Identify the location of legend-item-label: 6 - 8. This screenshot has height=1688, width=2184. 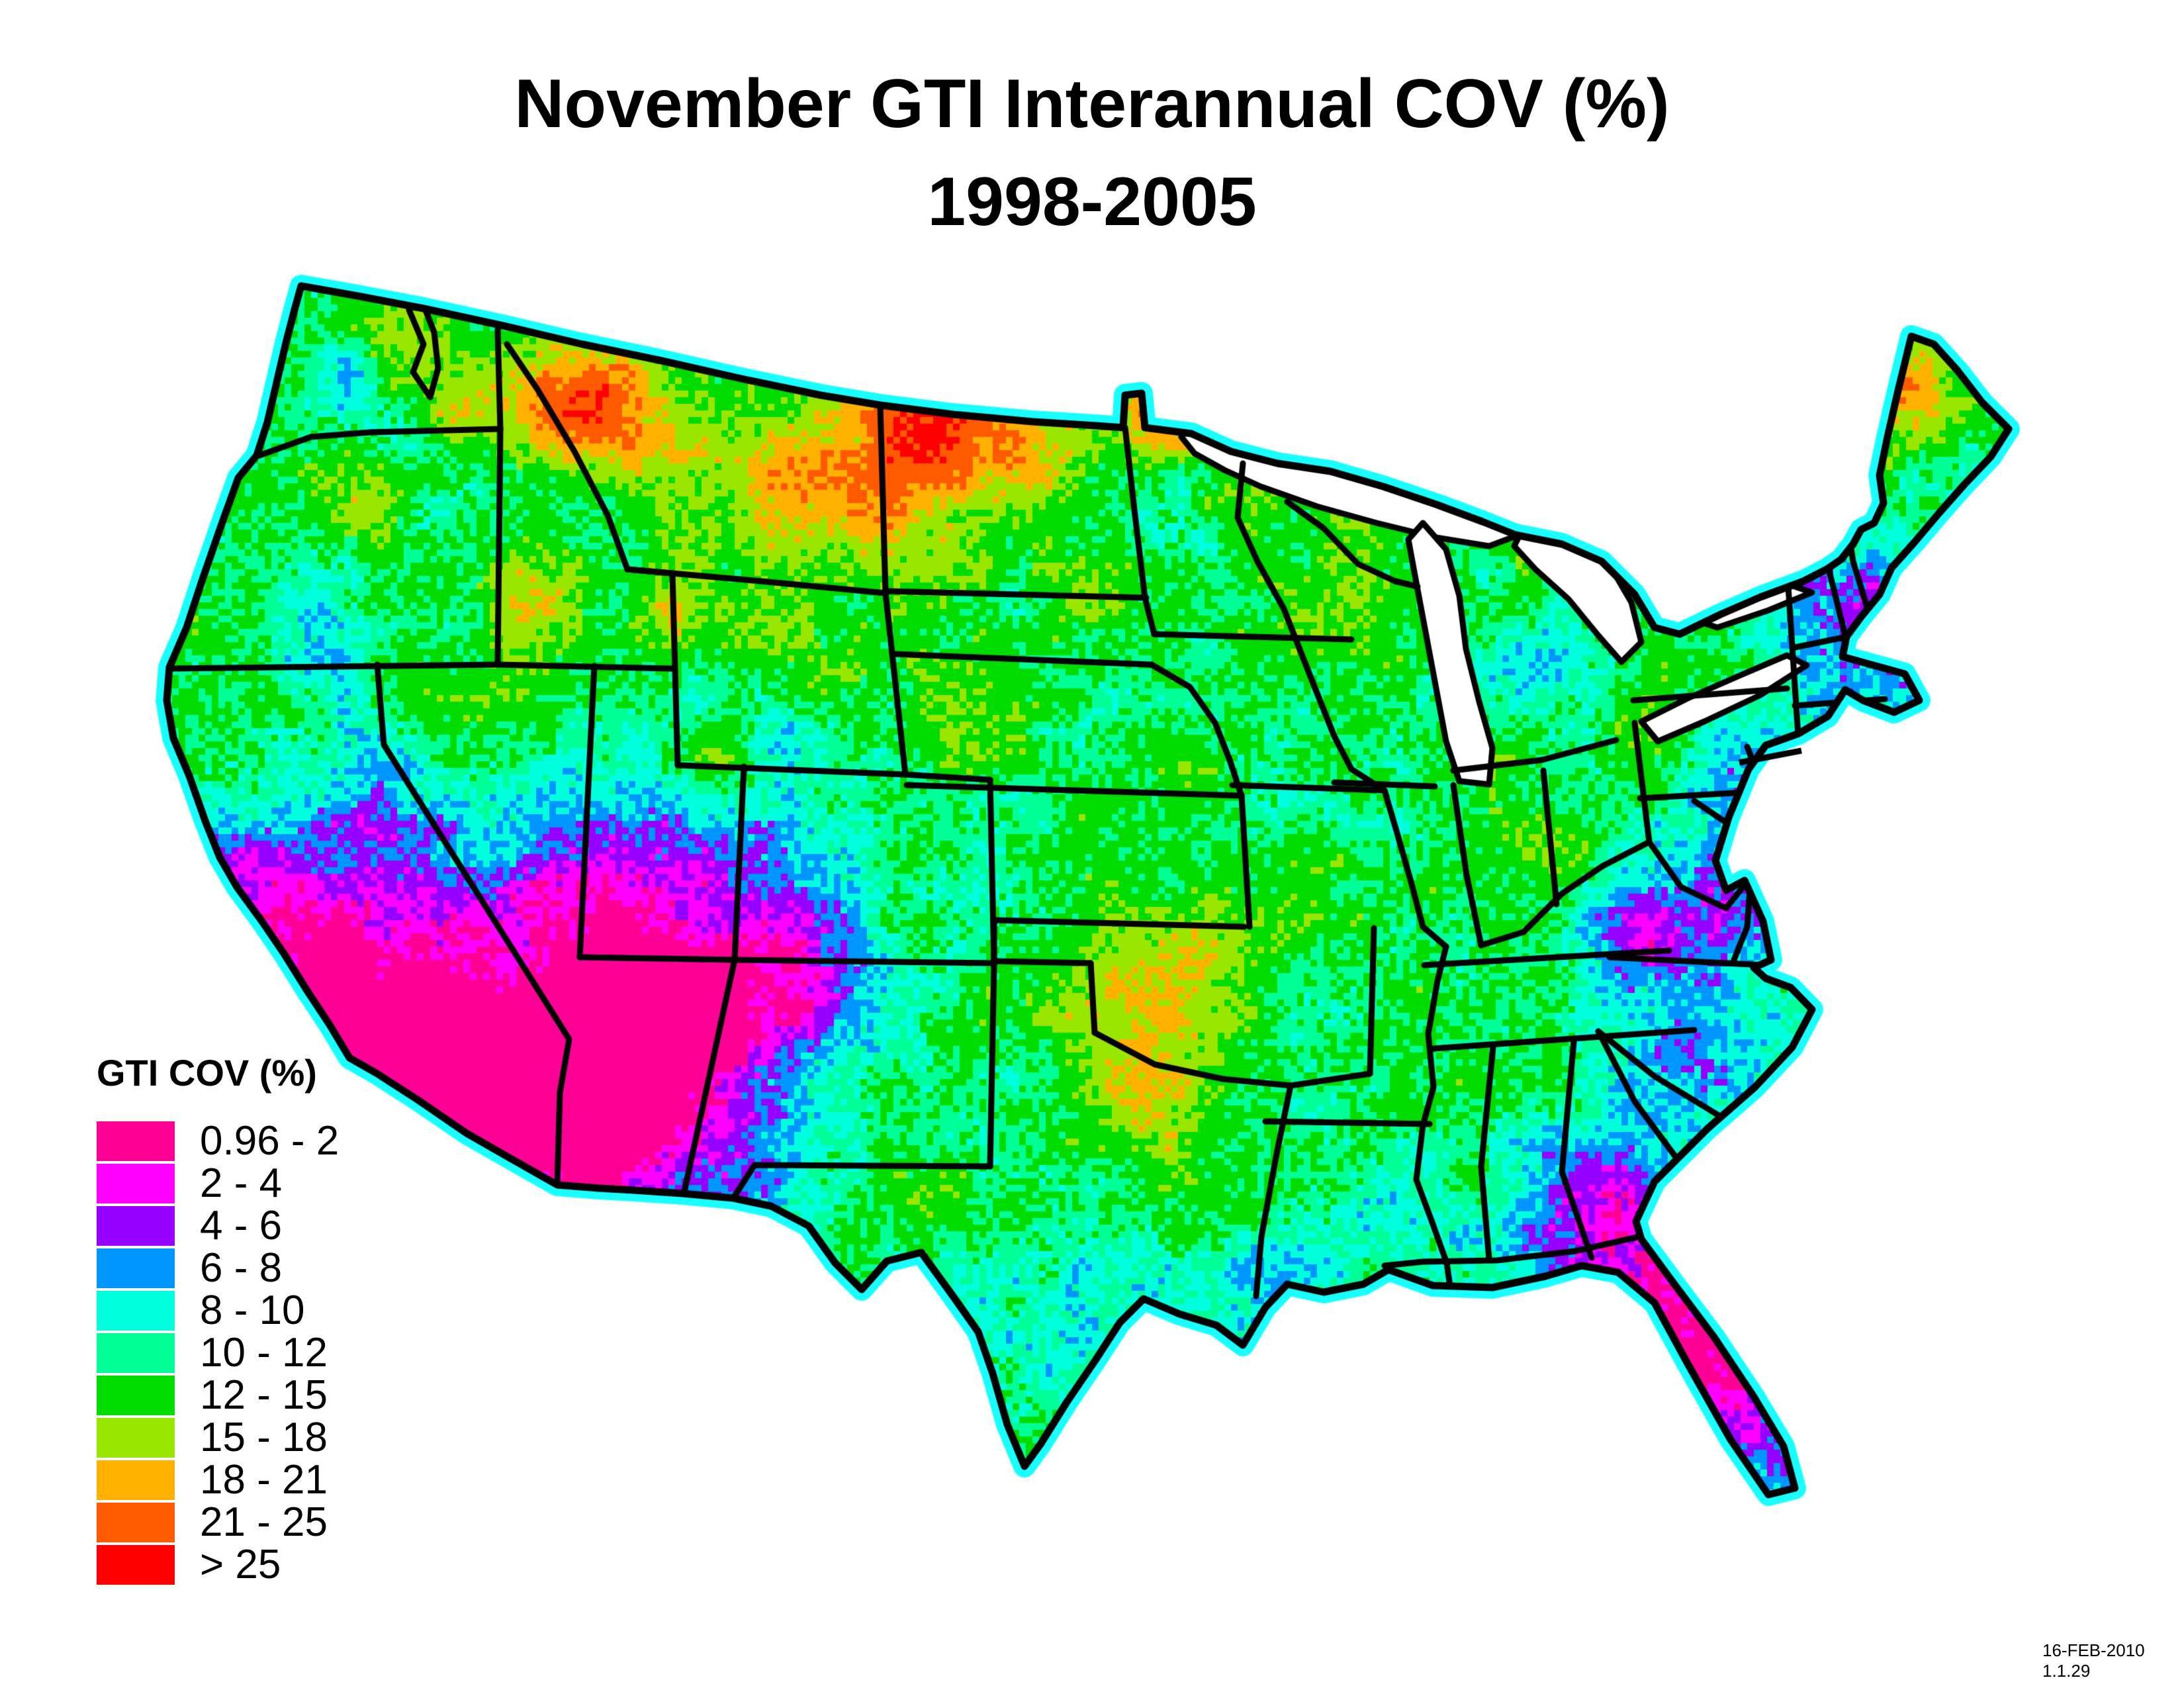
(241, 1268).